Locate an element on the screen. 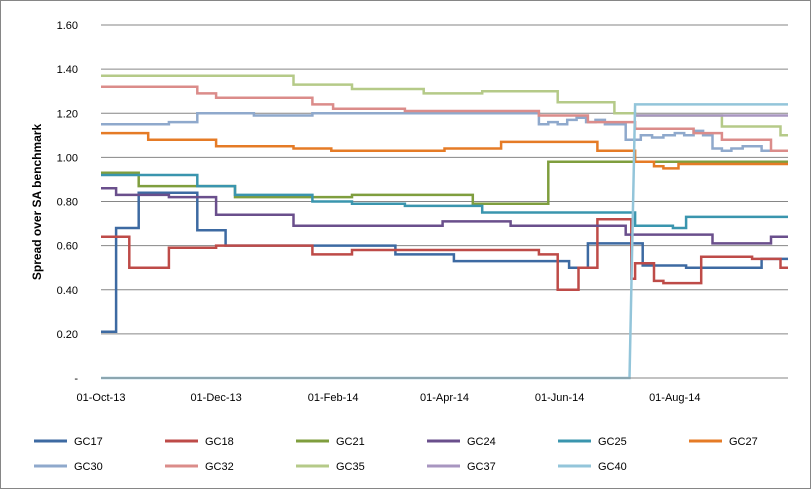 The height and width of the screenshot is (493, 811). y-tick-label: 0.20 is located at coordinates (67, 335).